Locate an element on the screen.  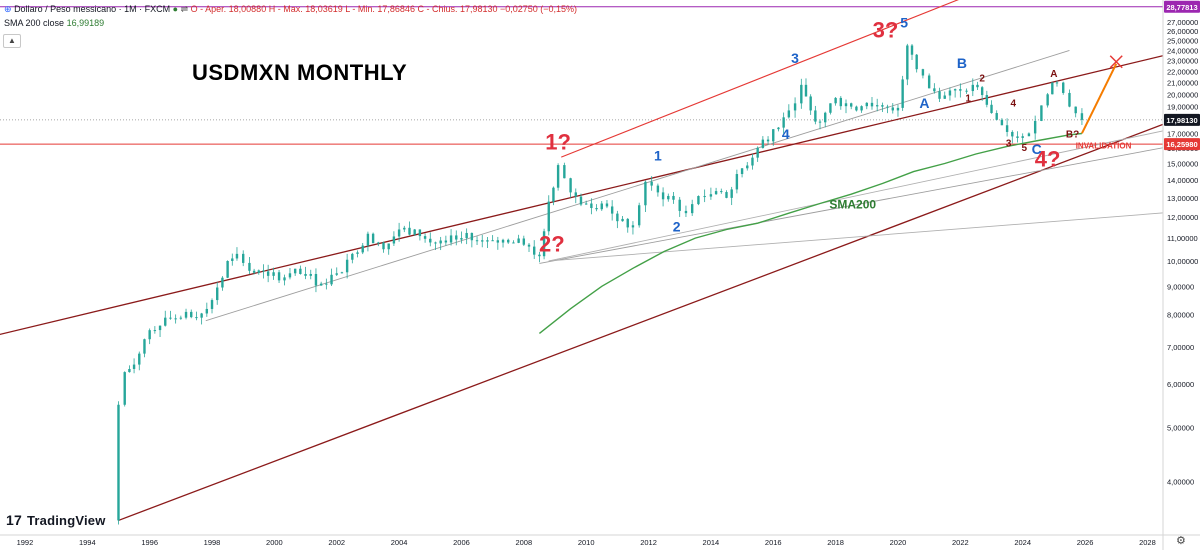
symbol-line: Dollaro / Peso messicano · 1M · FXCM is located at coordinates (92, 9).